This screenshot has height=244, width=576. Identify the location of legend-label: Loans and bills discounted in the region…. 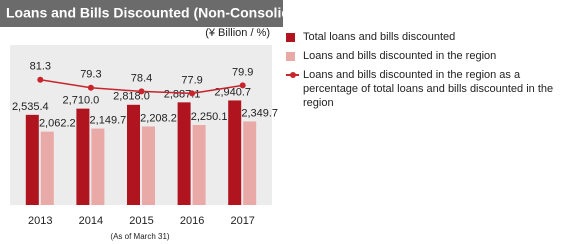
(428, 89).